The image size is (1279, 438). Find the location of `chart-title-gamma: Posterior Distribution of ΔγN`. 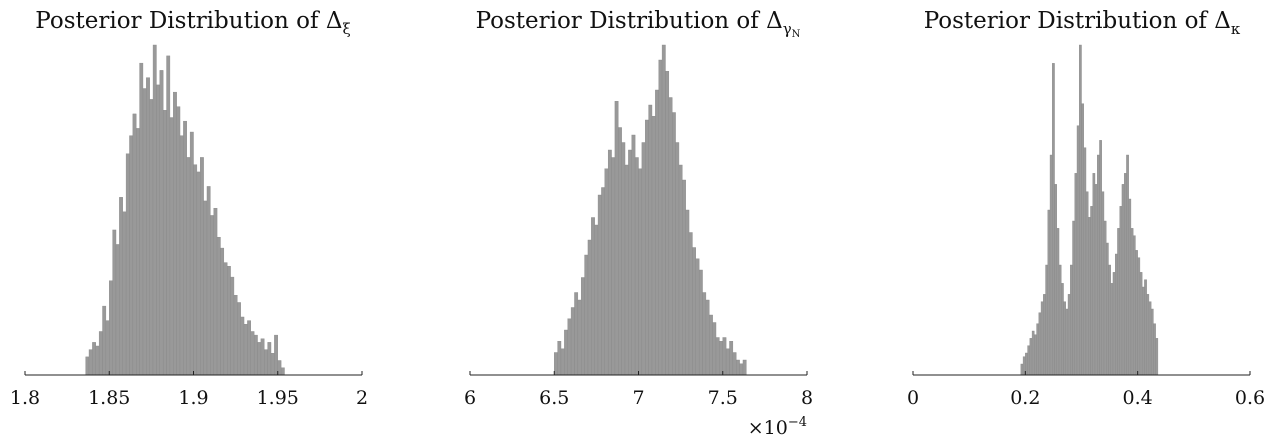

chart-title-gamma: Posterior Distribution of ΔγN is located at coordinates (638, 24).